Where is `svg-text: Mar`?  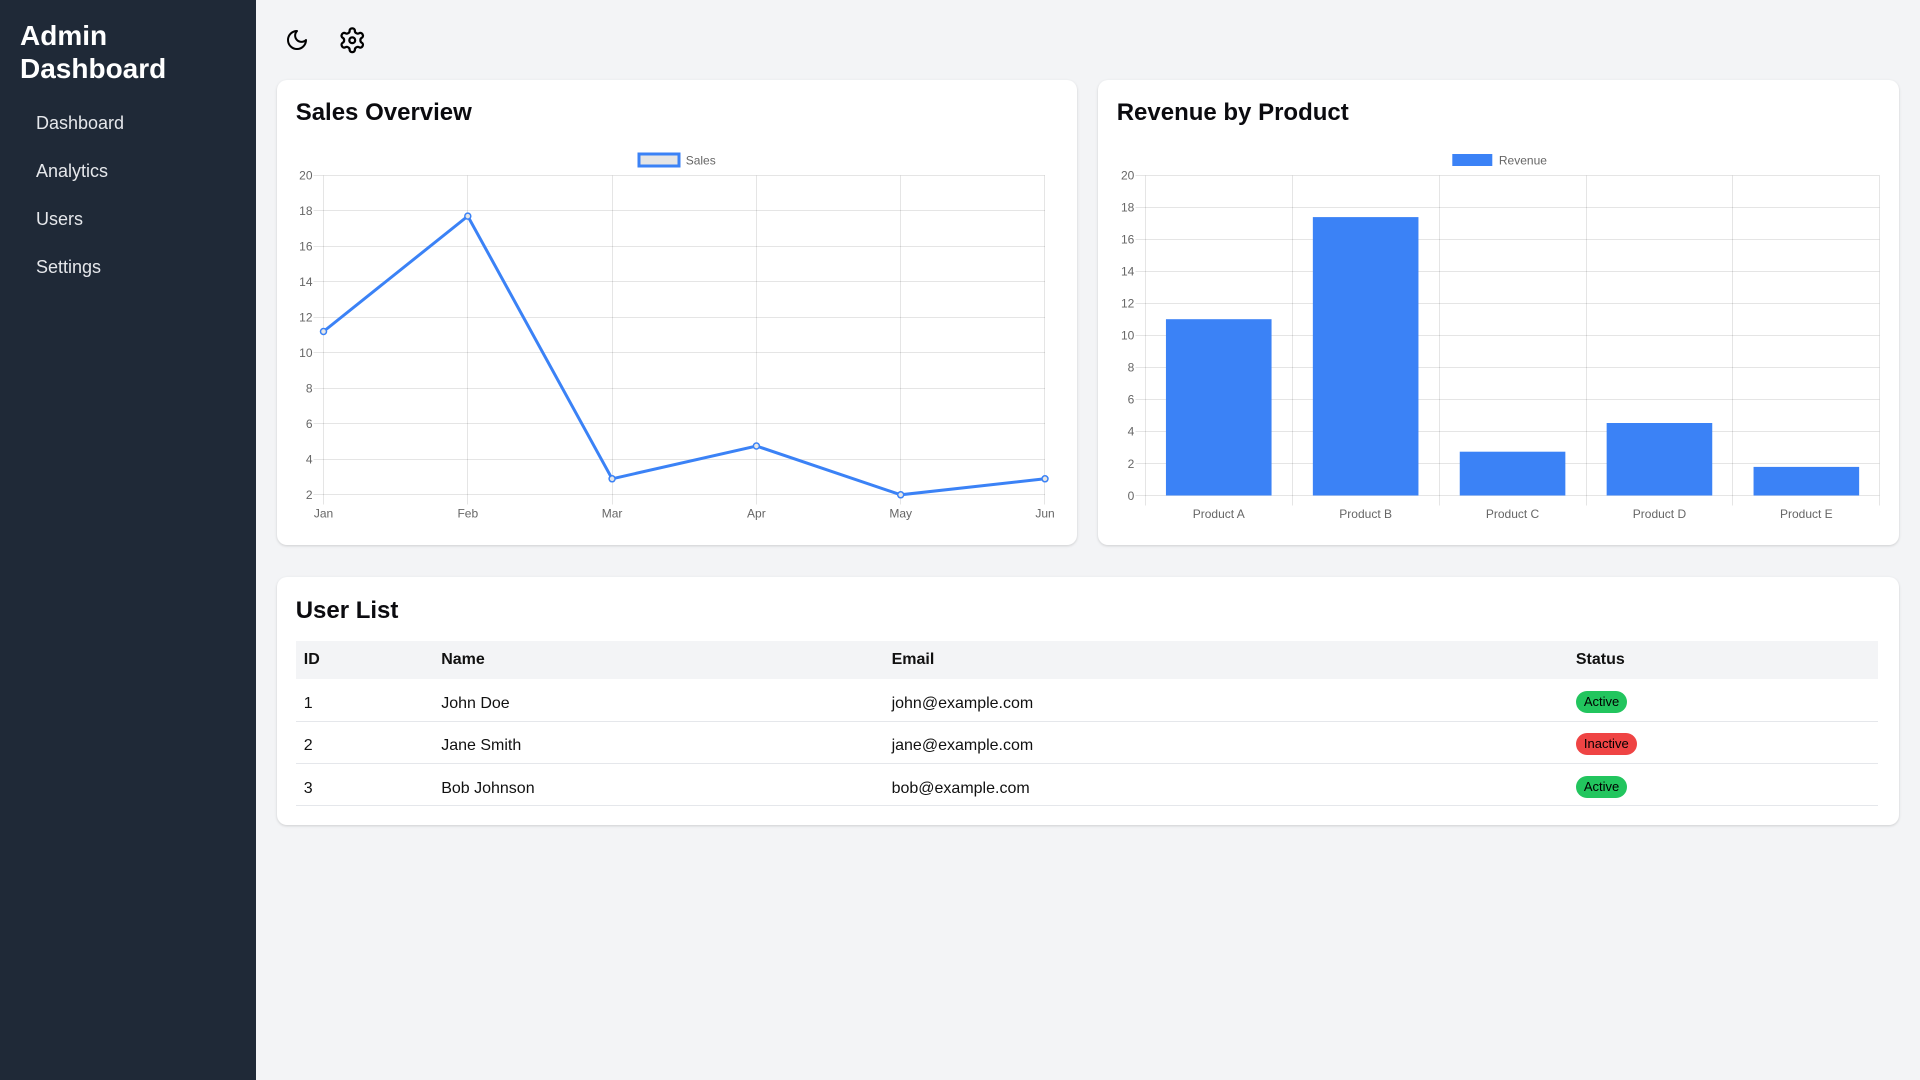 svg-text: Mar is located at coordinates (612, 514).